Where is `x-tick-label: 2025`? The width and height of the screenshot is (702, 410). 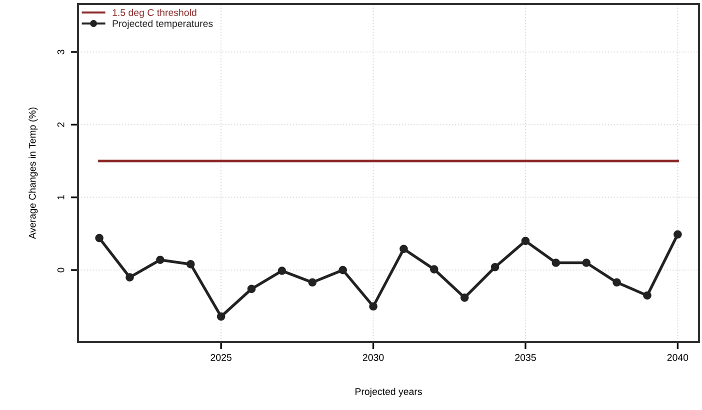
x-tick-label: 2025 is located at coordinates (221, 357).